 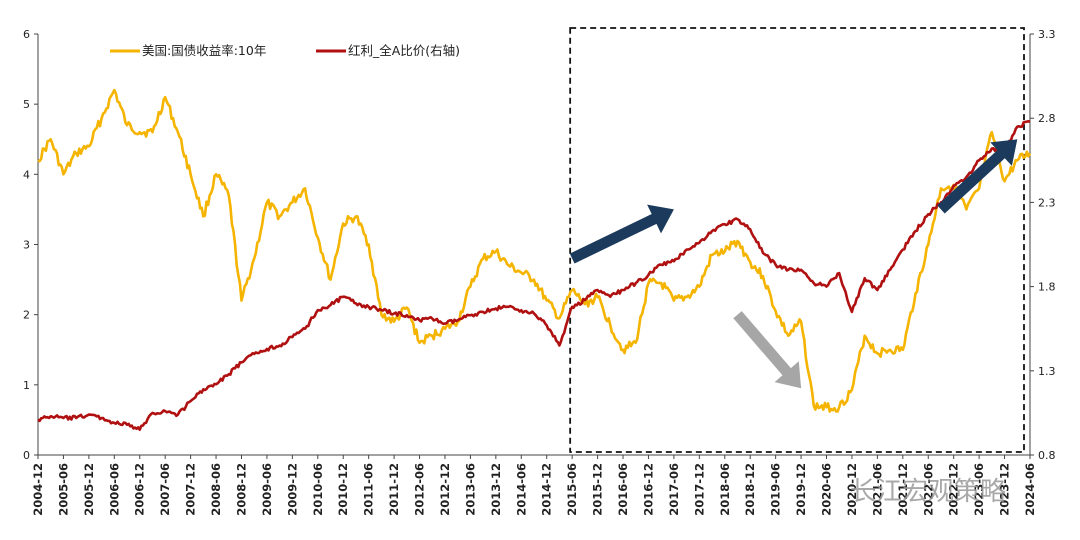 I want to click on x-tick-label: 2015-06, so click(x=572, y=489).